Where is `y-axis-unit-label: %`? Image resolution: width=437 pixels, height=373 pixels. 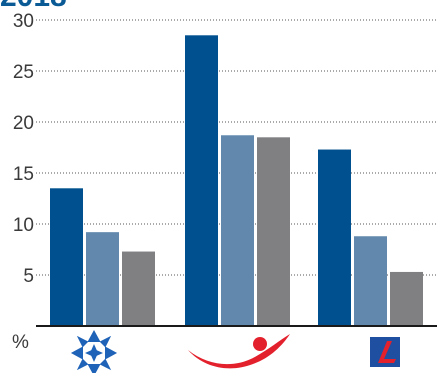
y-axis-unit-label: % is located at coordinates (20, 342).